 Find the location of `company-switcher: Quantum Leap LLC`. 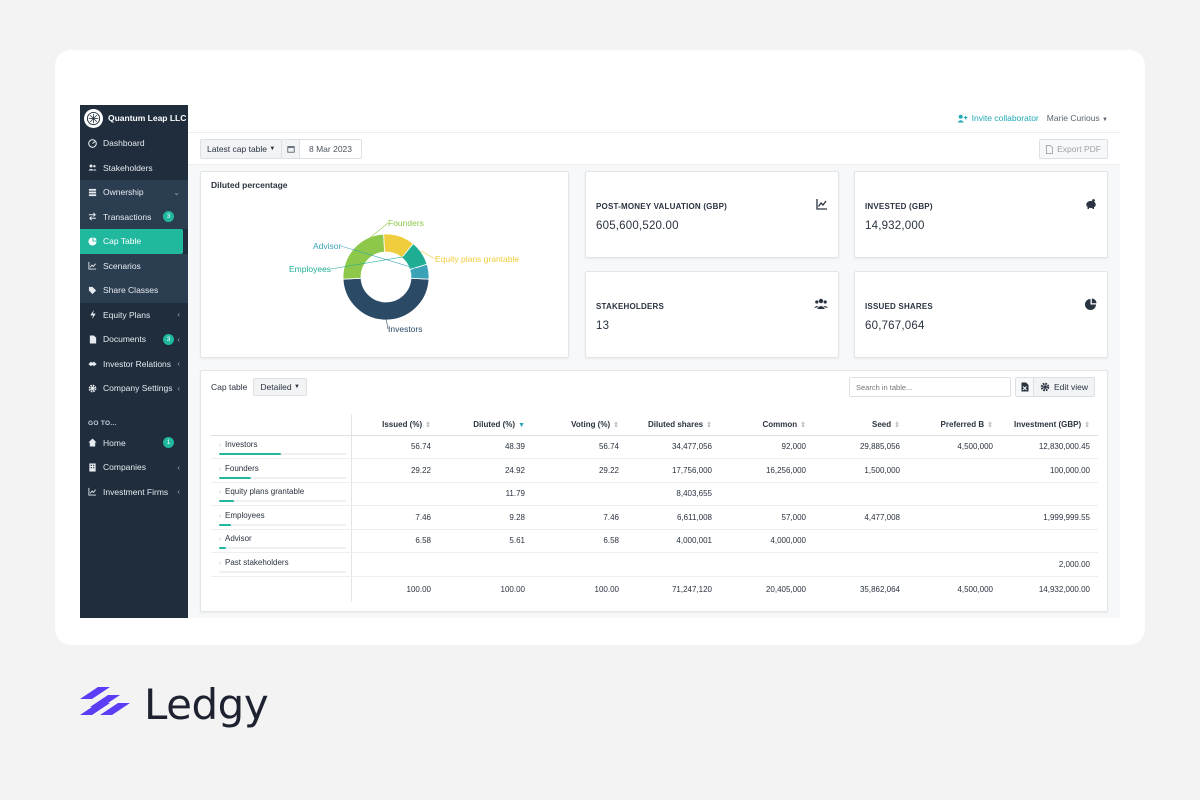

company-switcher: Quantum Leap LLC is located at coordinates (134, 118).